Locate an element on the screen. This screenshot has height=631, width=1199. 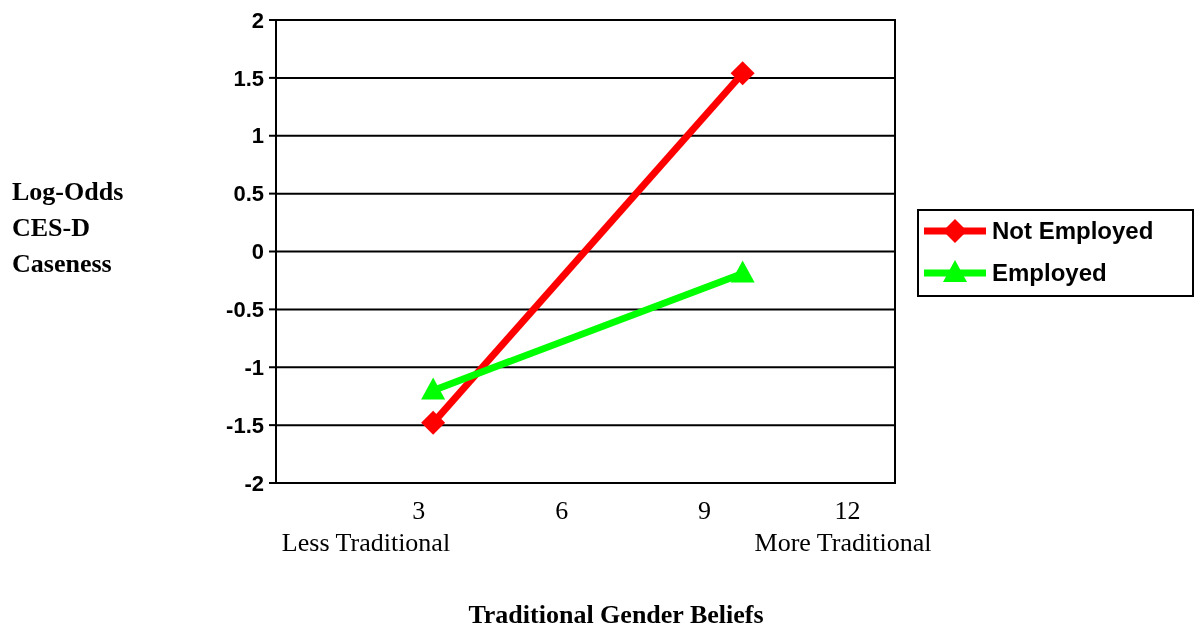
x-axis-title: Traditional Gender Beliefs is located at coordinates (616, 614).